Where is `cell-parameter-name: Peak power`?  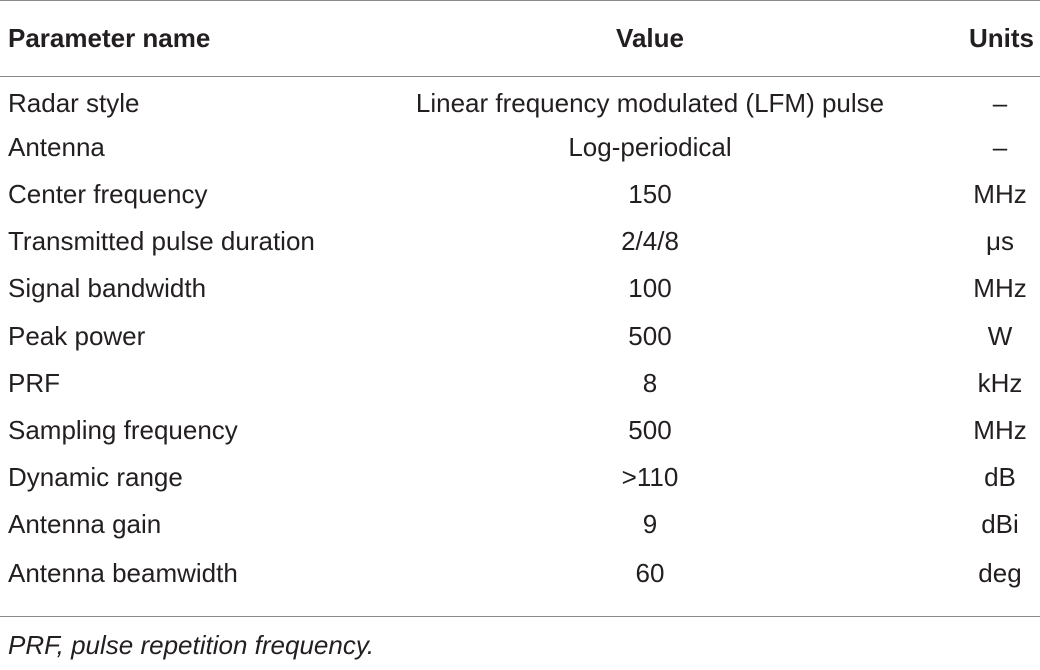 cell-parameter-name: Peak power is located at coordinates (77, 335).